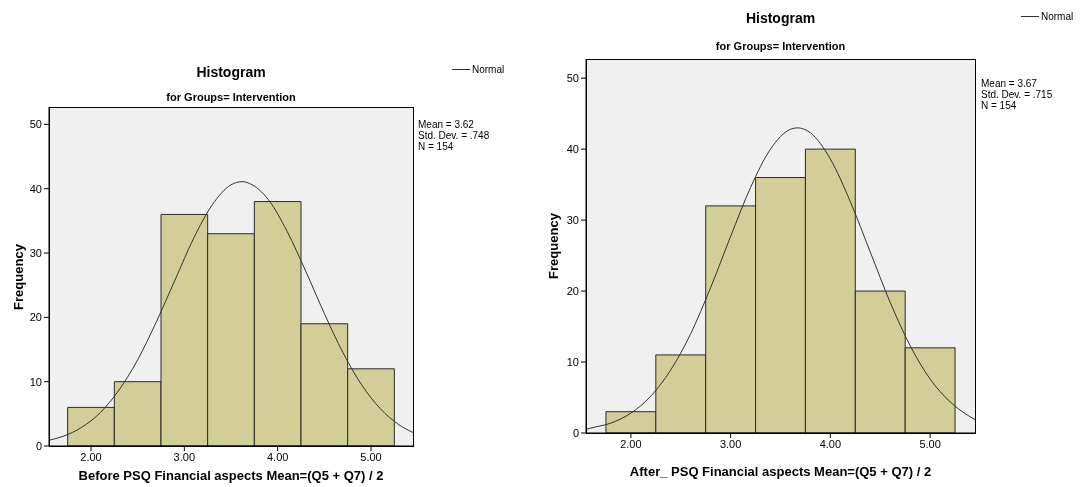 The image size is (1087, 487). What do you see at coordinates (1017, 94) in the screenshot?
I see `text: Std. Dev. = .715` at bounding box center [1017, 94].